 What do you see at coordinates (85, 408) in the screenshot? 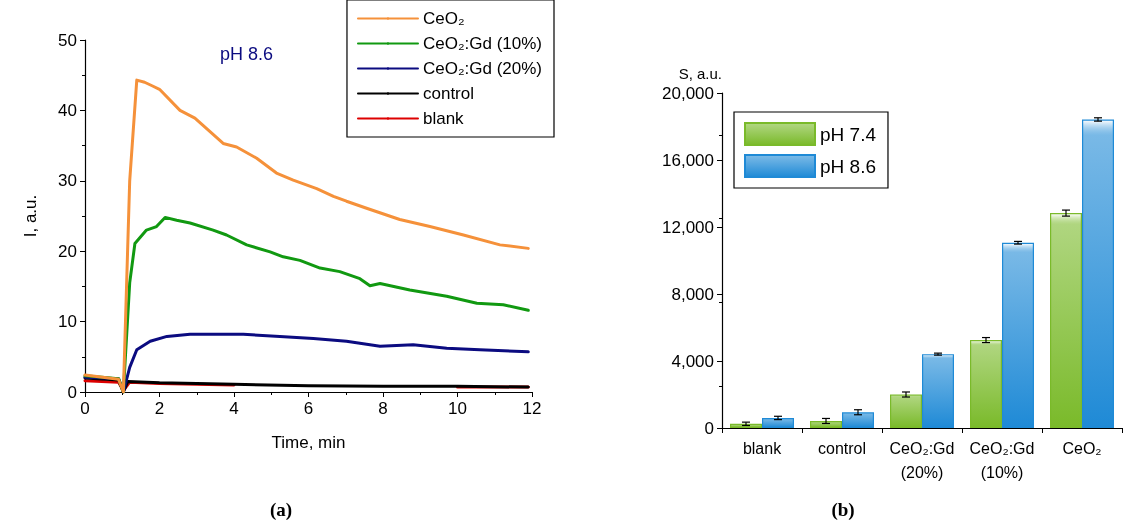
I see `x-tick-label: 0` at bounding box center [85, 408].